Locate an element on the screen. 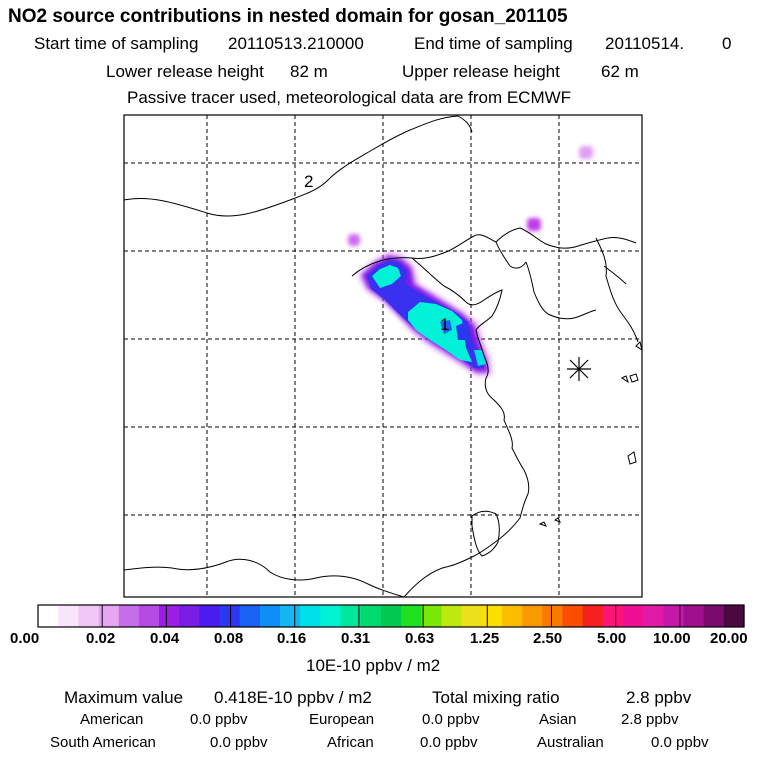  cbar-tick-label: 1.25 is located at coordinates (485, 638).